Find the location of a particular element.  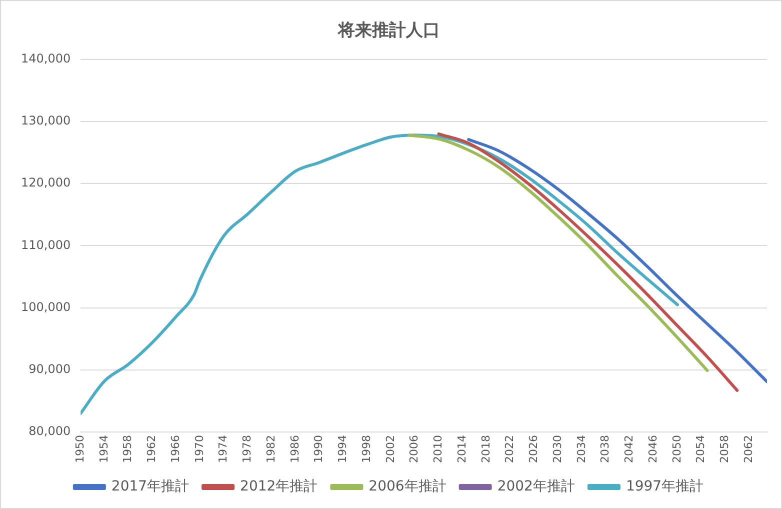

x-tick-label: 2058 is located at coordinates (725, 449).